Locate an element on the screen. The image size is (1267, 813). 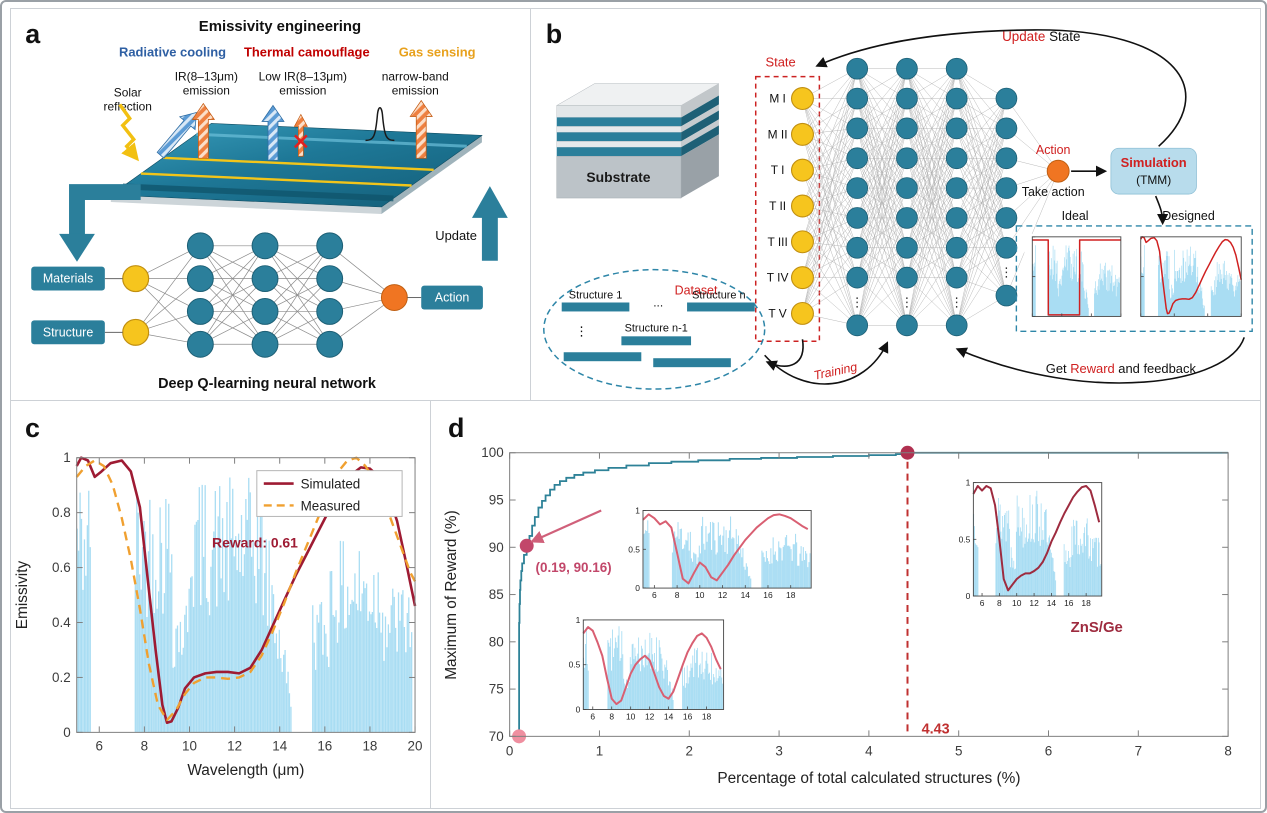
inset-x-tick-label: 16 is located at coordinates (768, 595).